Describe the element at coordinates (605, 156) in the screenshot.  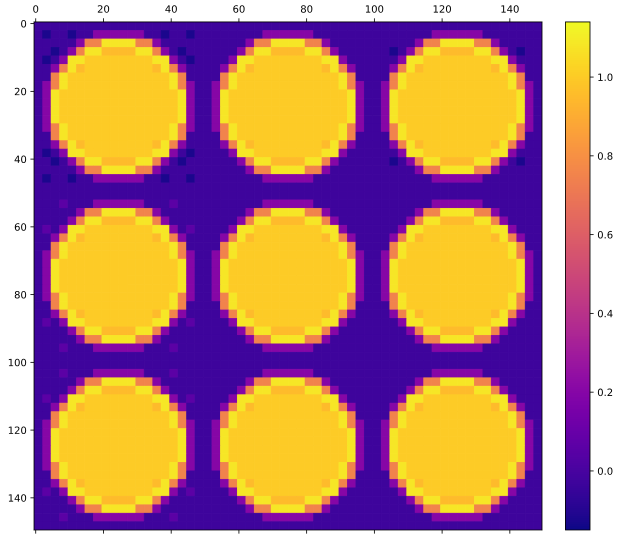
I see `color-bar-label: 0.8` at that location.